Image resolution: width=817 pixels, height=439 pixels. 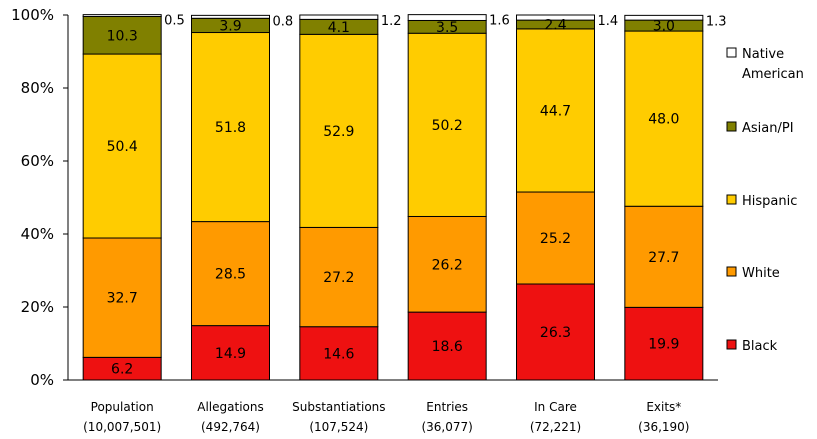 I want to click on y-tick-label: 0%, so click(x=42, y=380).